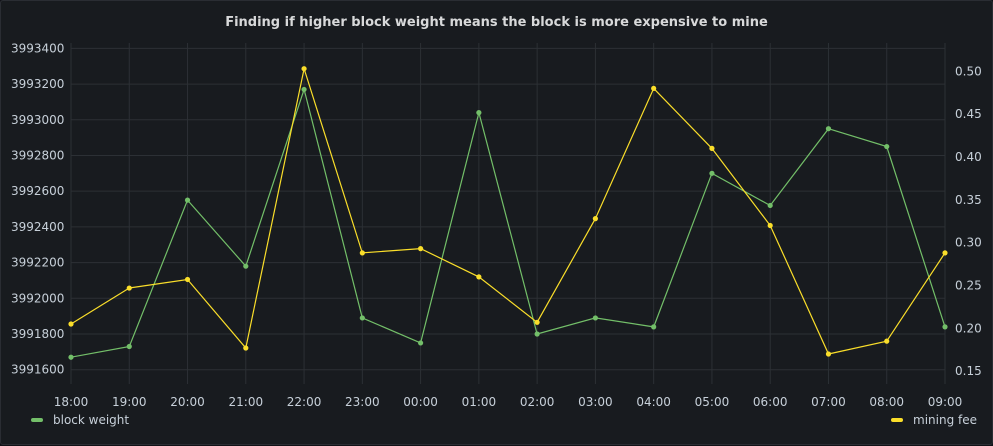  I want to click on y-left-tick-label: 3993400, so click(37, 48).